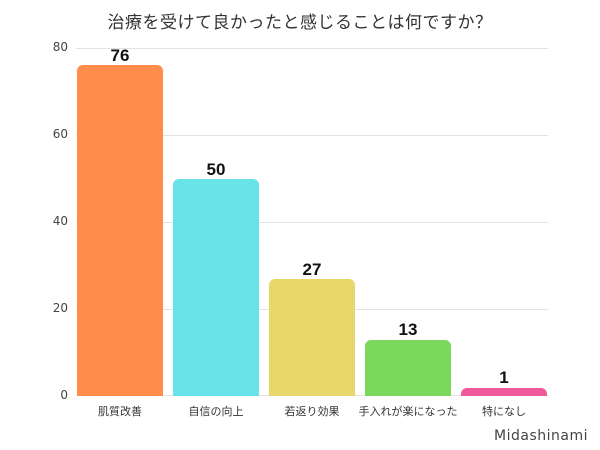 The width and height of the screenshot is (600, 450). I want to click on y-tick: 60, so click(60, 134).